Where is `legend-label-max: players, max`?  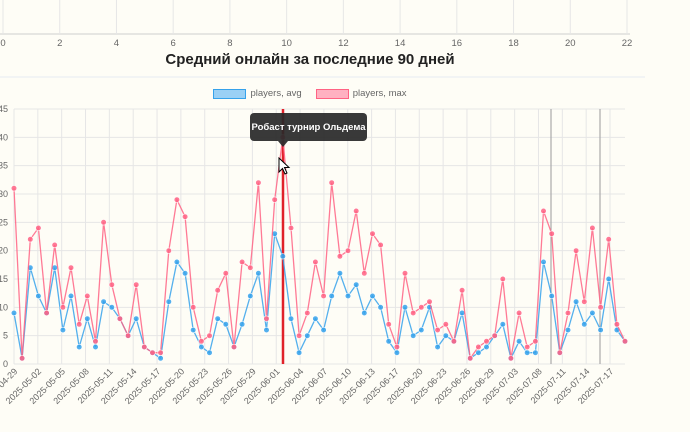
legend-label-max: players, max is located at coordinates (379, 93).